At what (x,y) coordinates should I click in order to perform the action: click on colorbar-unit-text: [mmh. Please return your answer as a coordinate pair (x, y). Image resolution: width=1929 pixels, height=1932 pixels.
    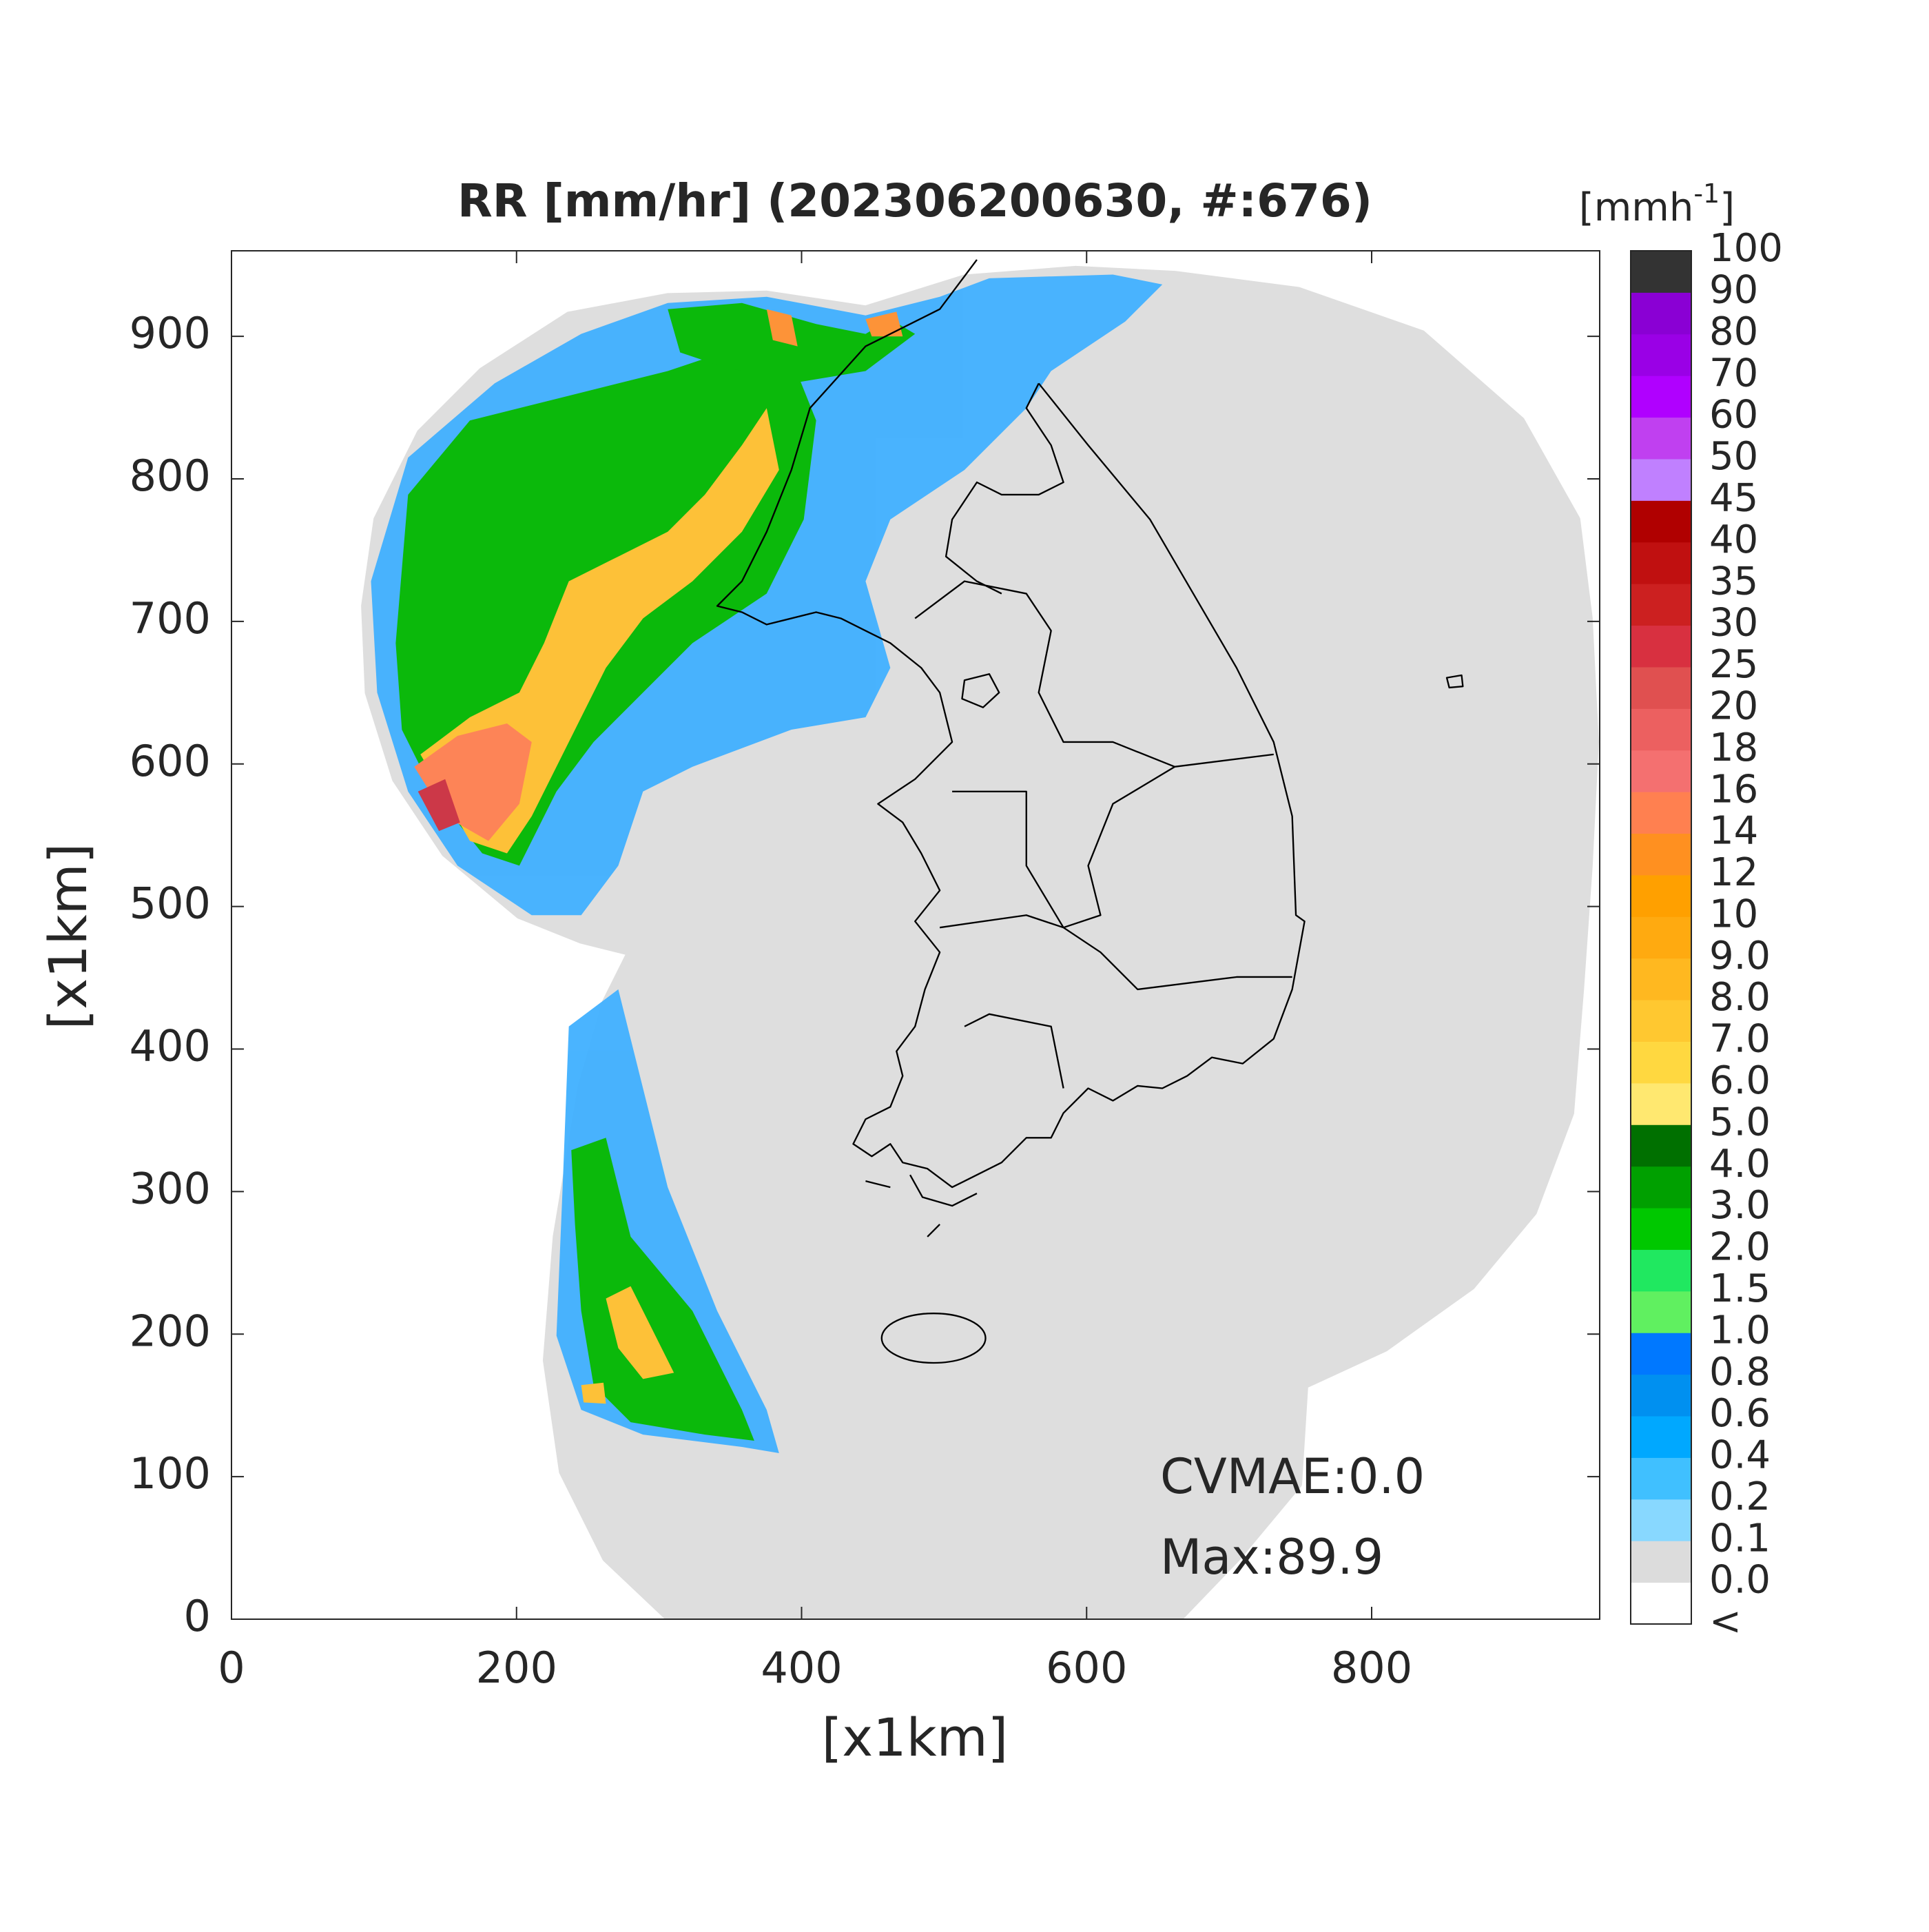
    Looking at the image, I should click on (1636, 207).